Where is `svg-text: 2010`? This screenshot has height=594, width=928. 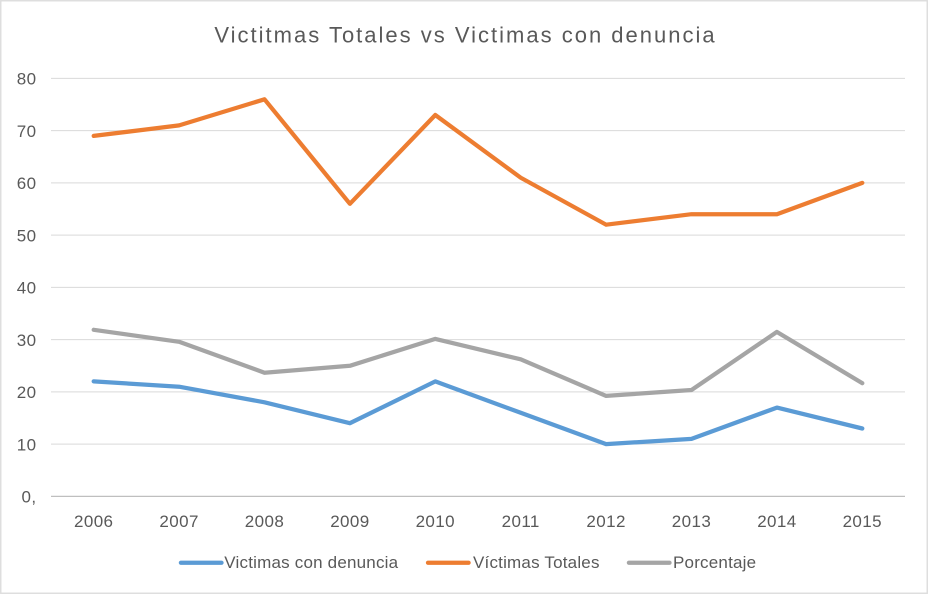 svg-text: 2010 is located at coordinates (435, 521).